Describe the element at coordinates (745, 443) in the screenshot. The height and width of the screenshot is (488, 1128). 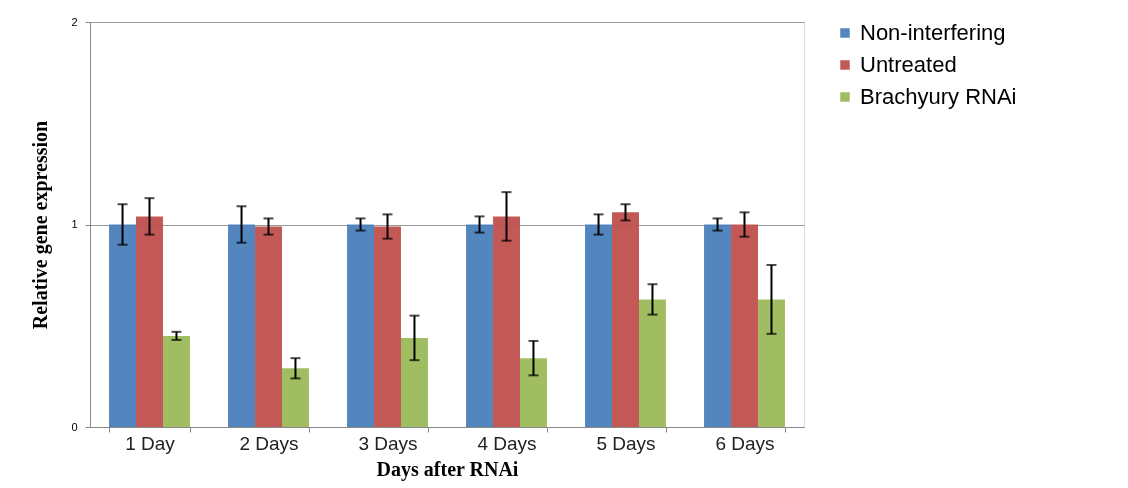
I see `x-tick-label: 6 Days` at that location.